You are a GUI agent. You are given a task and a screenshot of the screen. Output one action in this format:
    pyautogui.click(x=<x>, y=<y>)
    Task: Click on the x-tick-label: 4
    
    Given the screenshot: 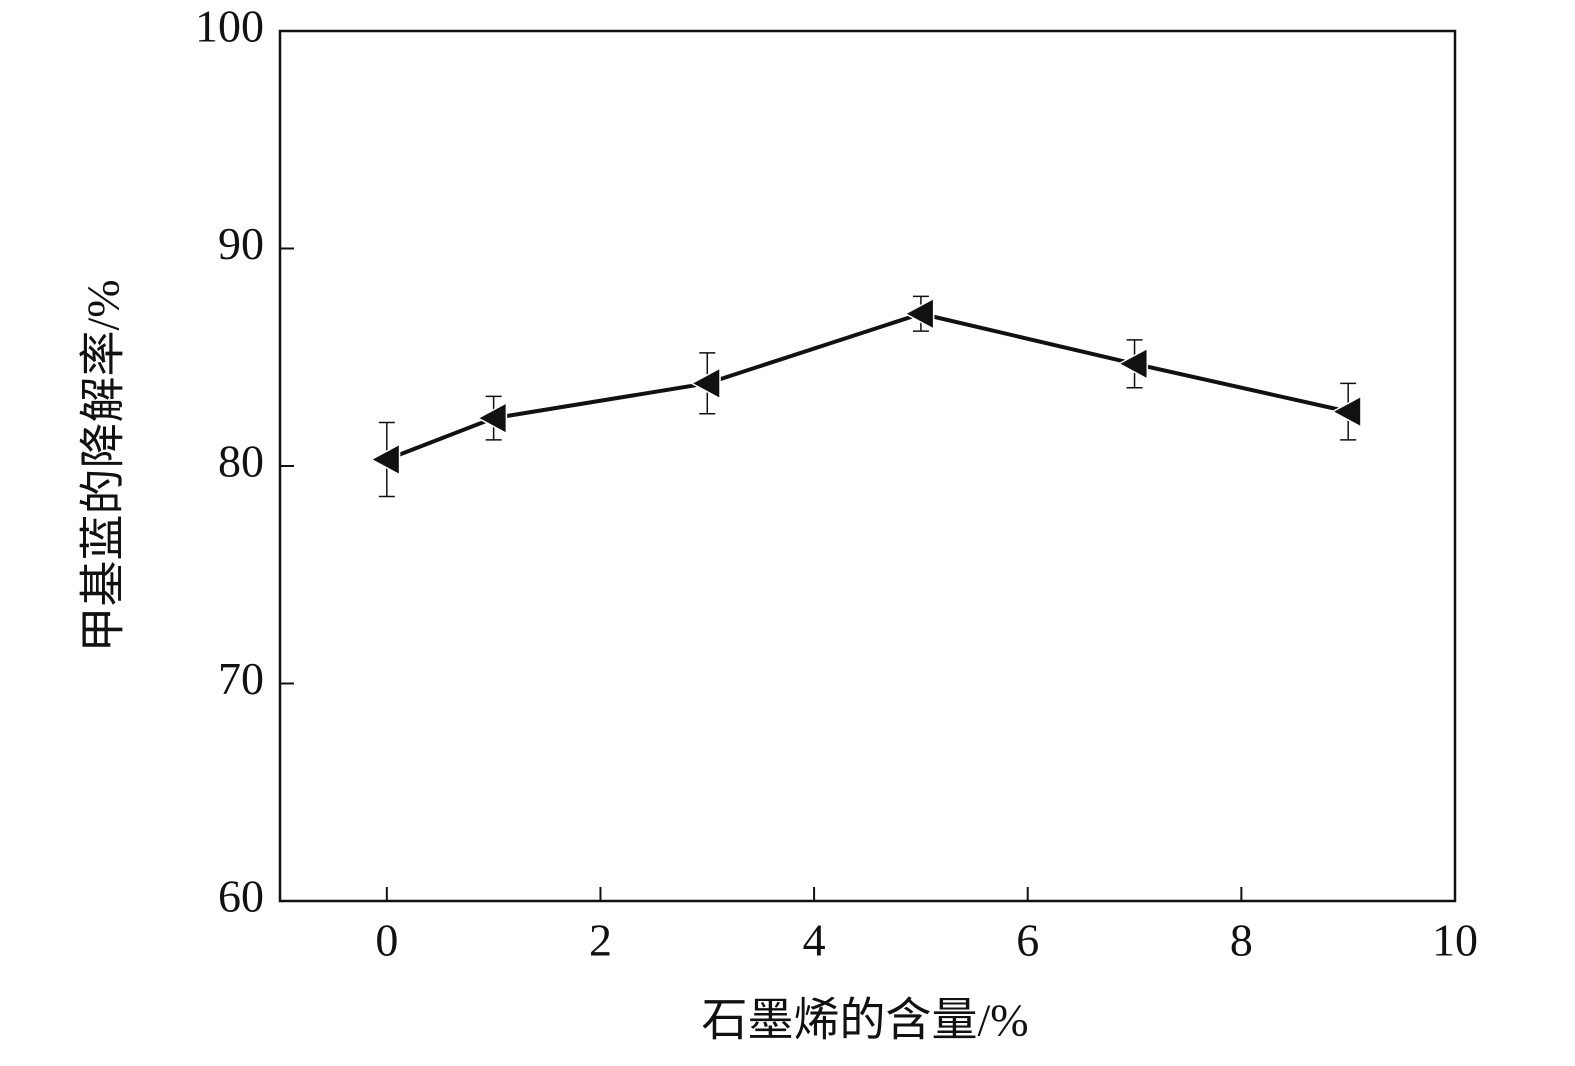 What is the action you would take?
    pyautogui.click(x=814, y=940)
    